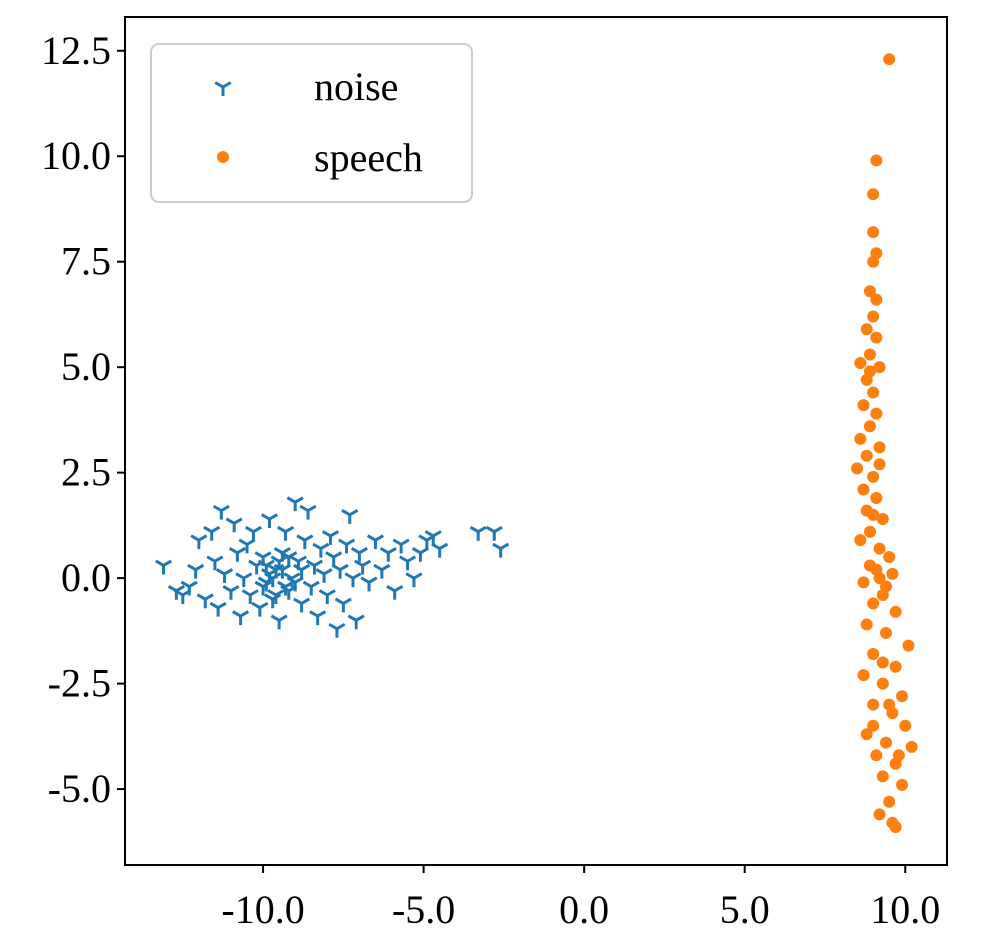  I want to click on legend-marker-speech, so click(223, 157).